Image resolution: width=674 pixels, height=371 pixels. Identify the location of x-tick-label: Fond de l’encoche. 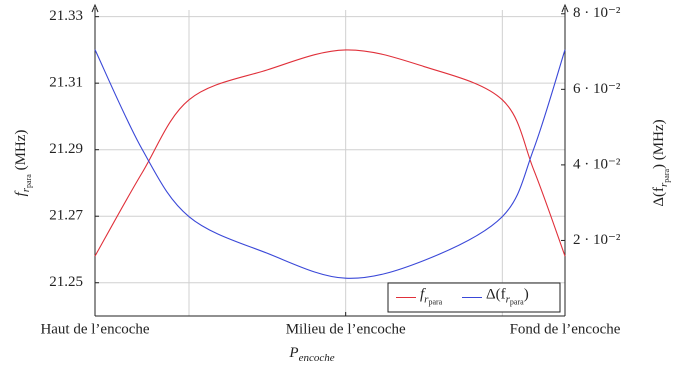
(565, 329).